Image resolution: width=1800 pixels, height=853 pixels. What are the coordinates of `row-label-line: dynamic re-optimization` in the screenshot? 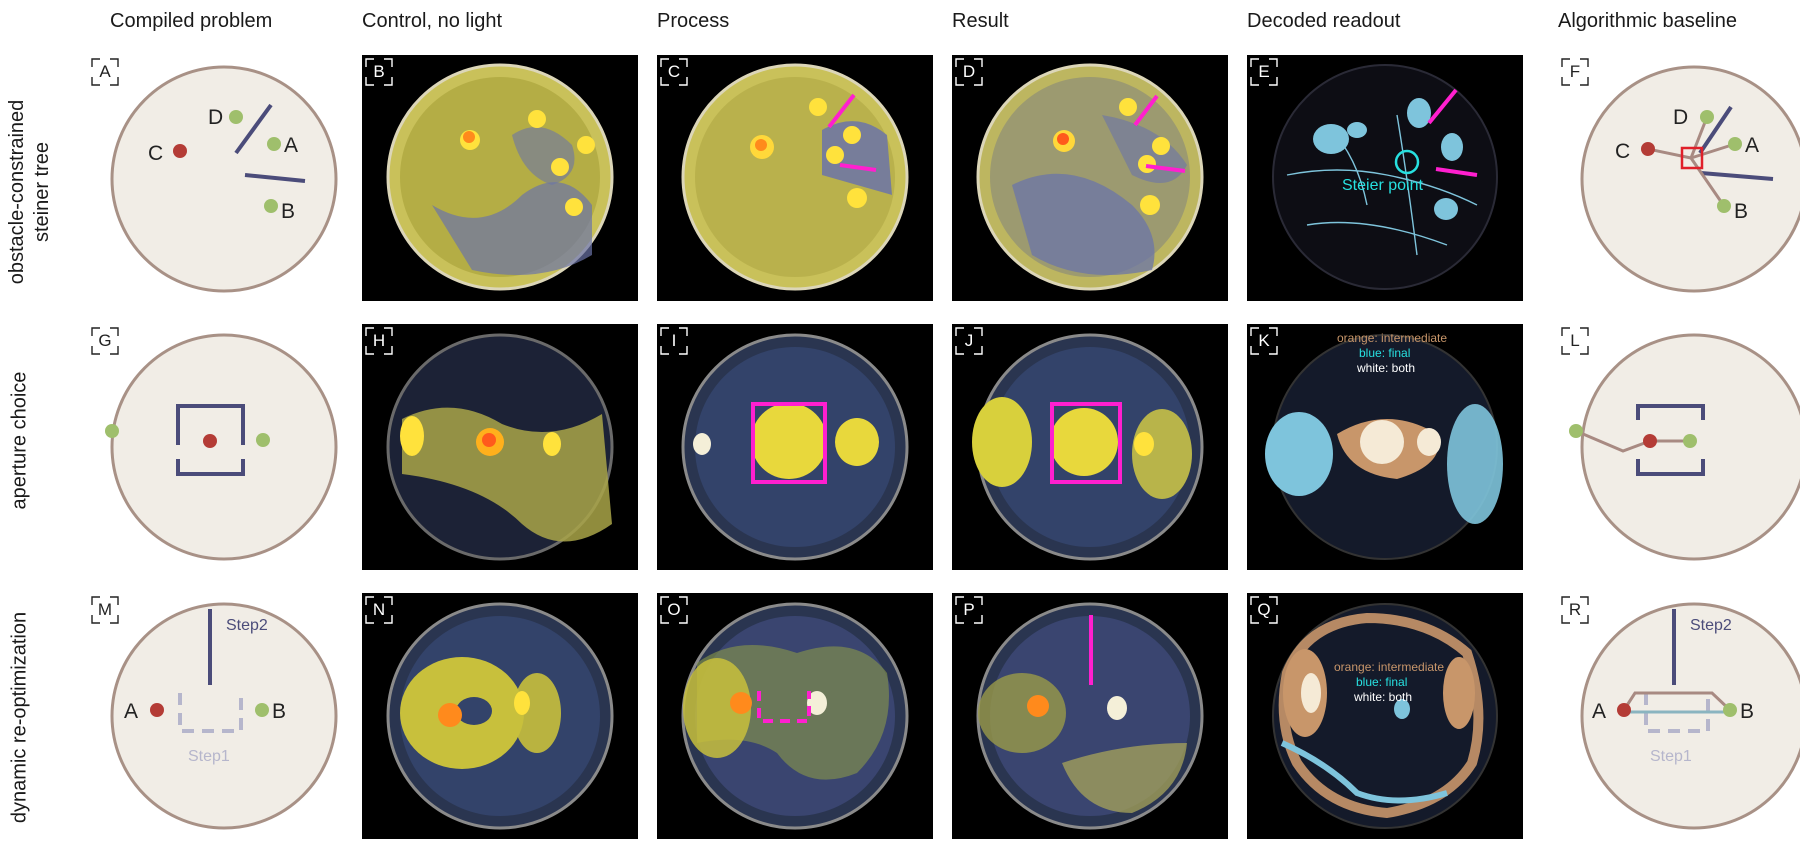 It's located at (19, 717).